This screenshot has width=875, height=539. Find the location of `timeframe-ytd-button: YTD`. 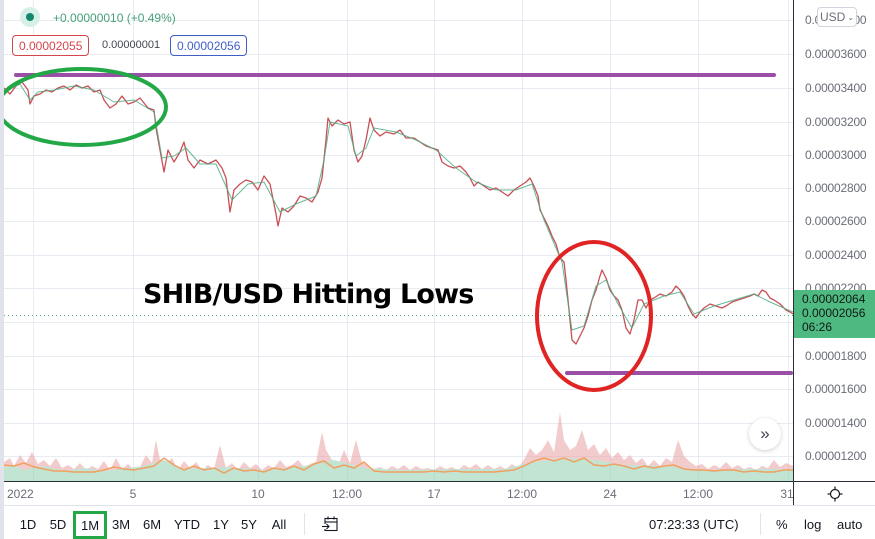

timeframe-ytd-button: YTD is located at coordinates (187, 524).